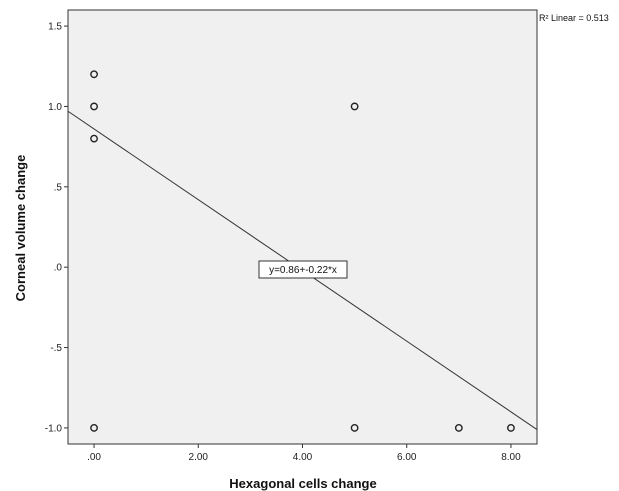  Describe the element at coordinates (56, 348) in the screenshot. I see `y-tick-label: -.5` at that location.